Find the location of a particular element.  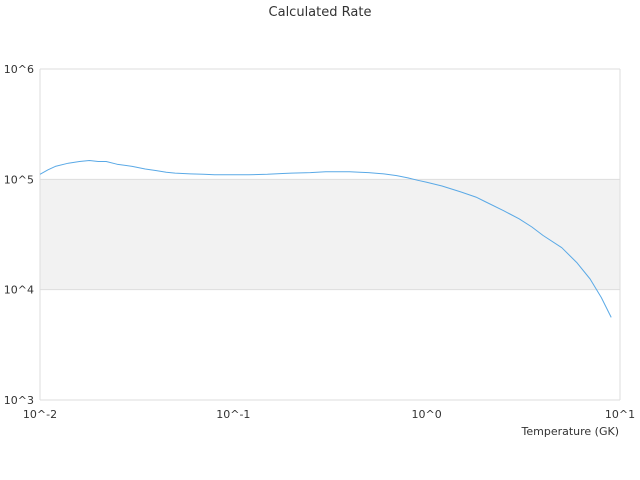

y-tick-labels: 10^3 10^4 10^5 10^6 is located at coordinates (19, 235).